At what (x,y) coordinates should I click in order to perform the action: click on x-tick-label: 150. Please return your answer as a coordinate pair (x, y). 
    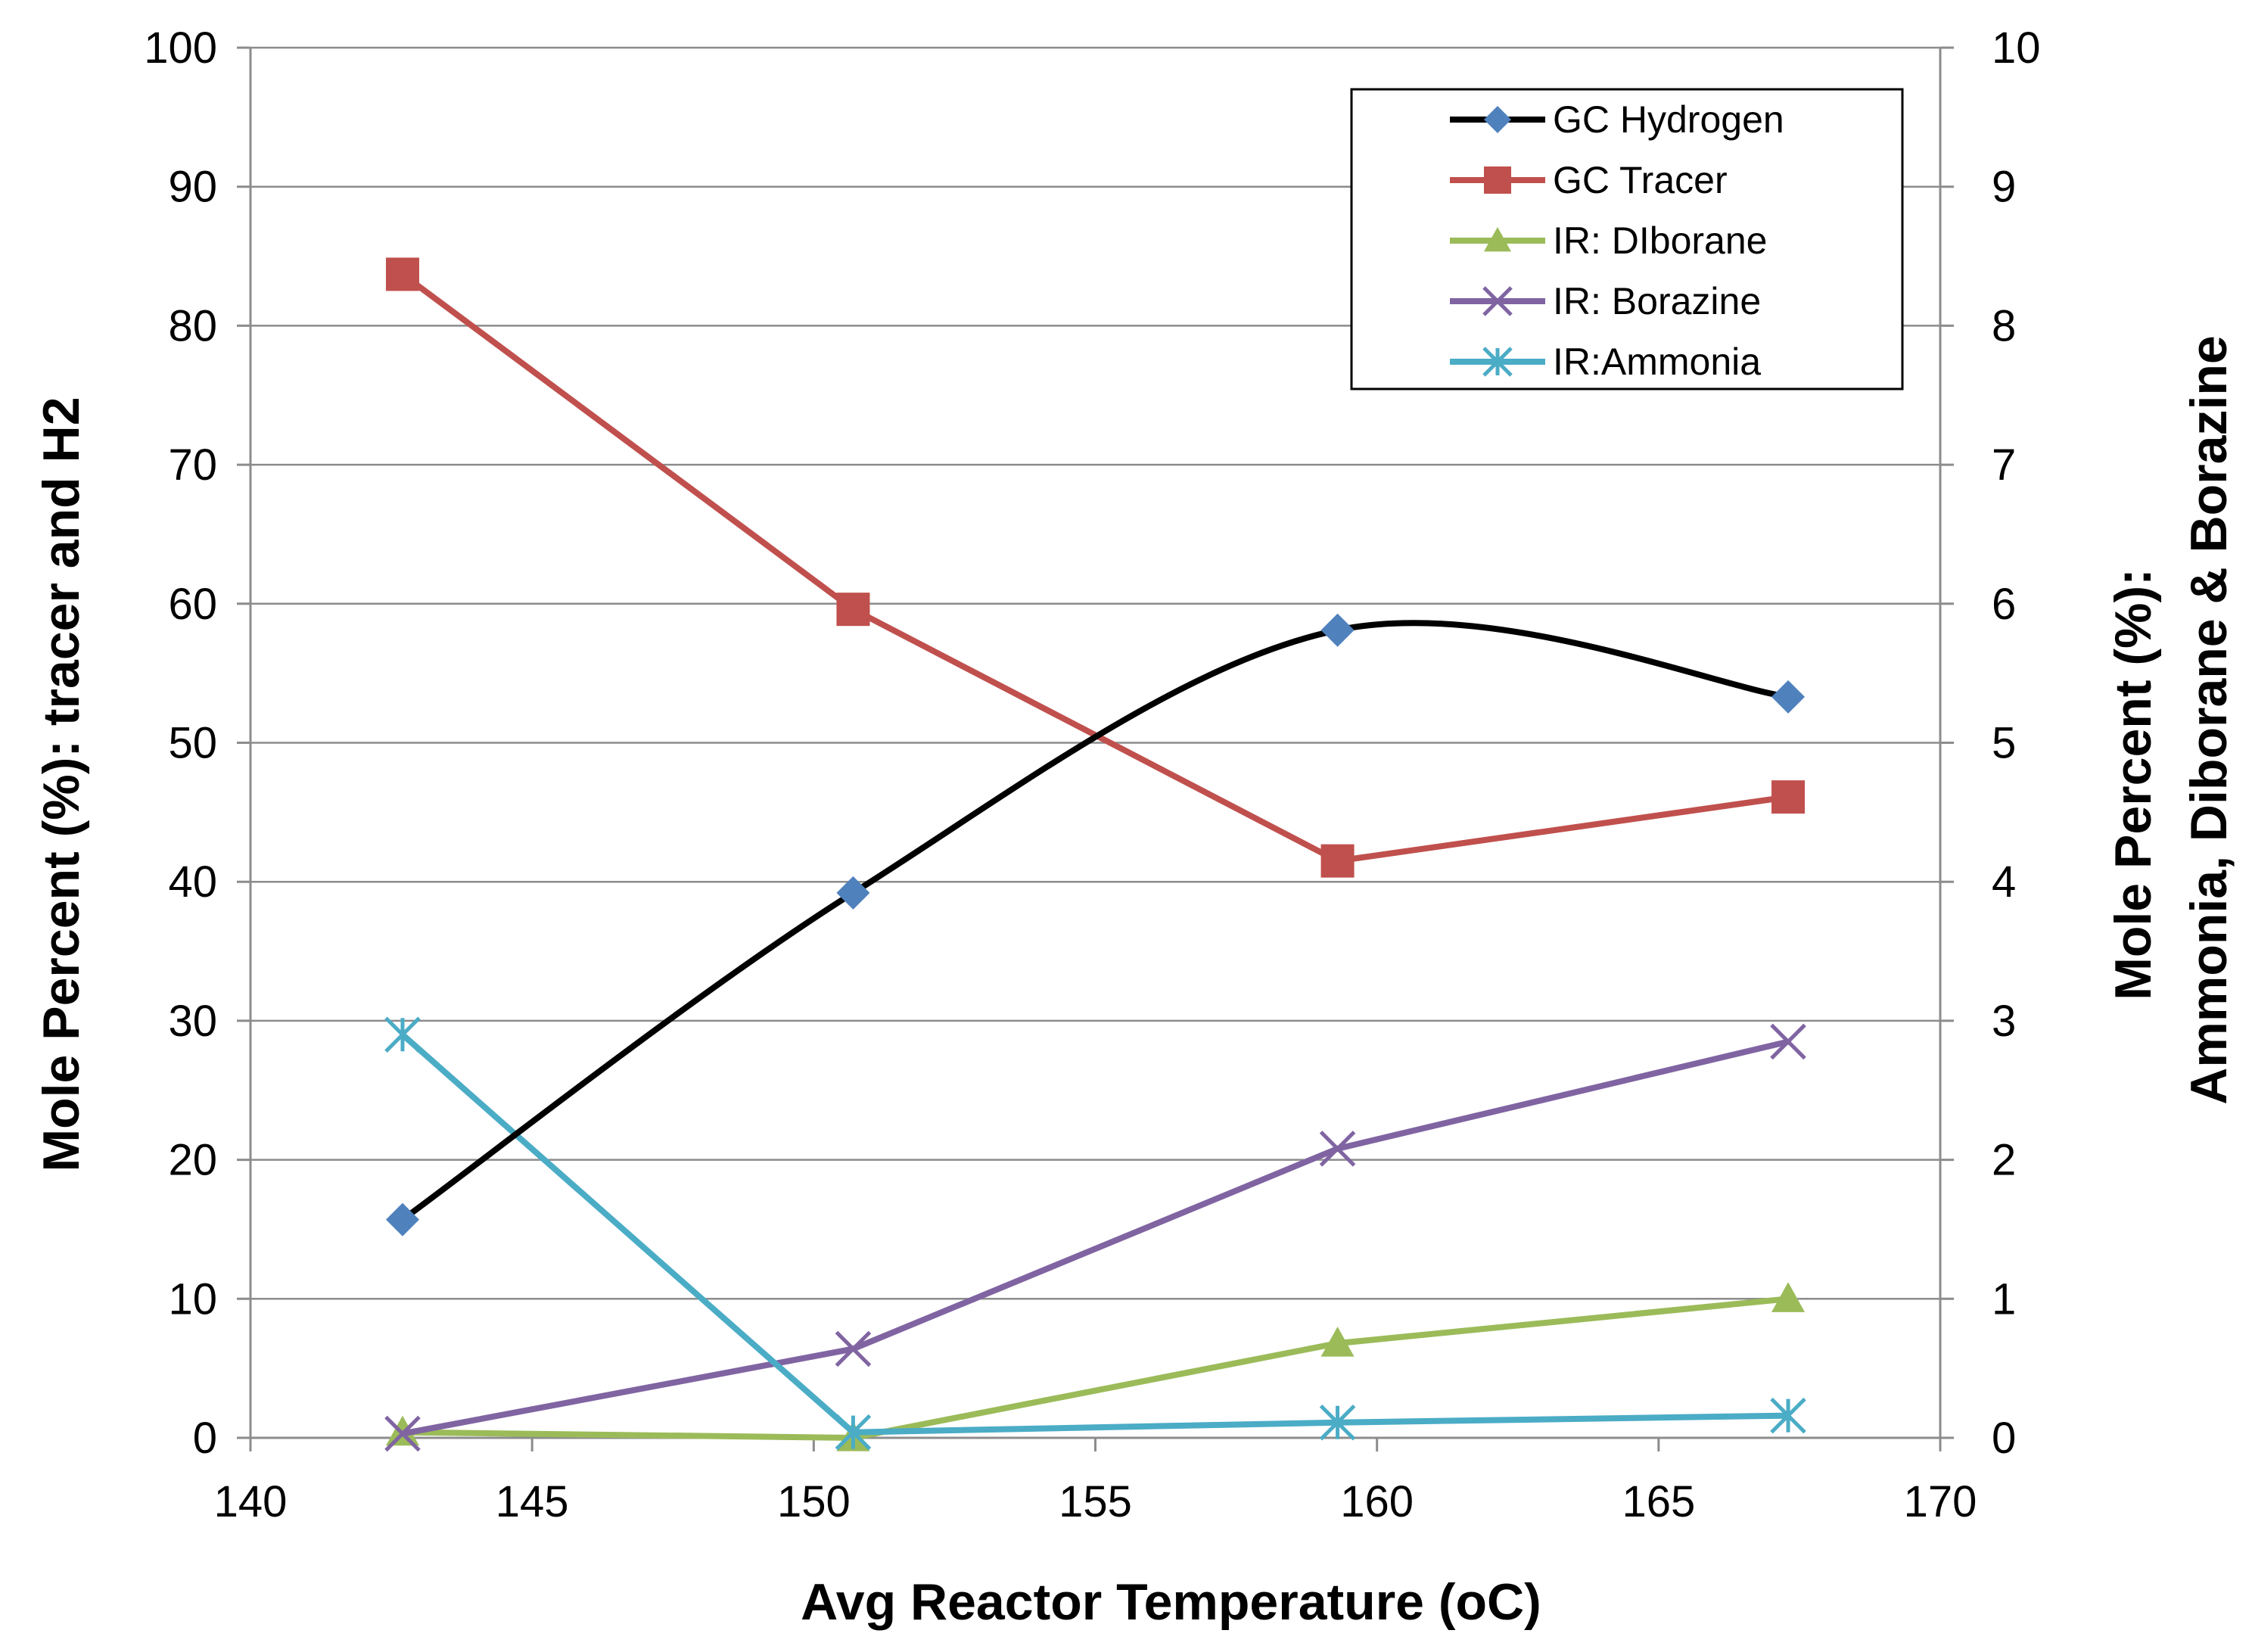
    Looking at the image, I should click on (814, 1501).